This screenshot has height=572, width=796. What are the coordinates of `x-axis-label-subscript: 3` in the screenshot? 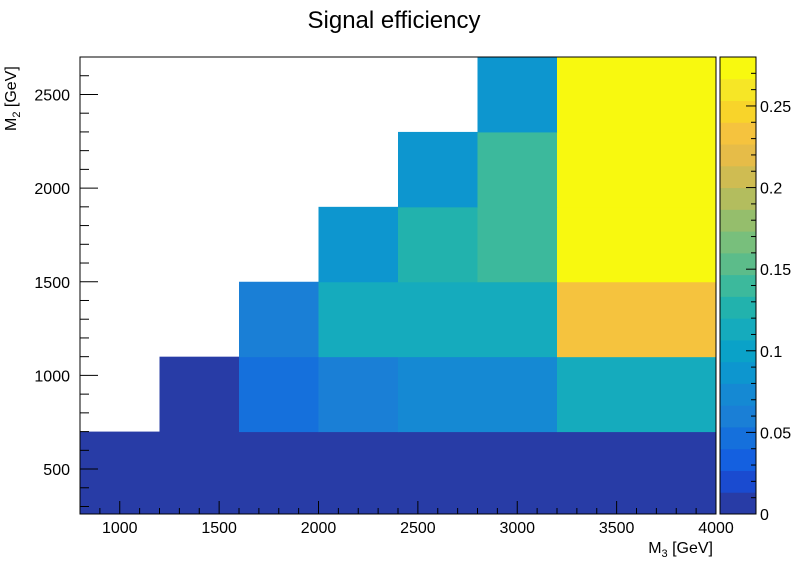 It's located at (665, 554).